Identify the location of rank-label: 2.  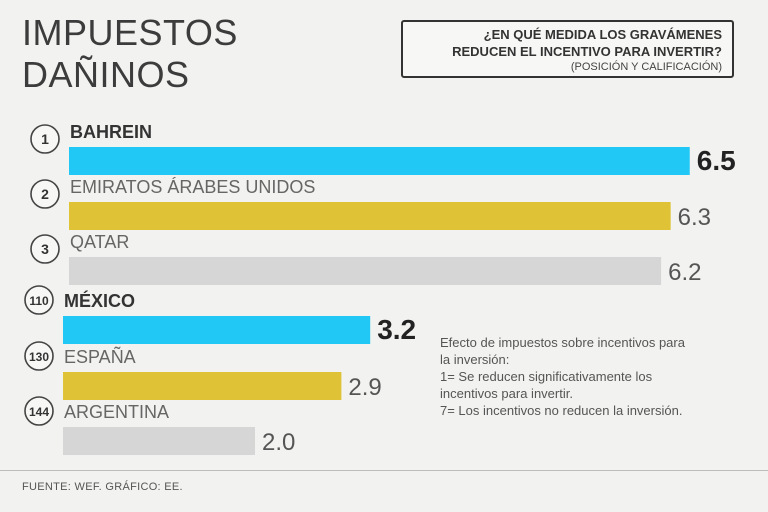
(45, 194).